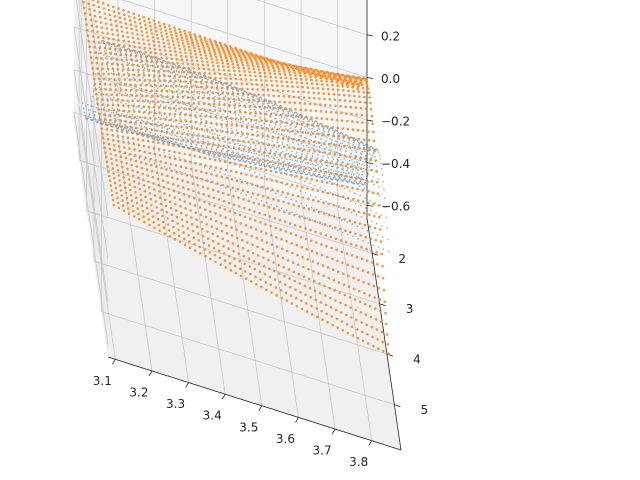 This screenshot has width=640, height=480. I want to click on y-tick-label: 4, so click(417, 360).